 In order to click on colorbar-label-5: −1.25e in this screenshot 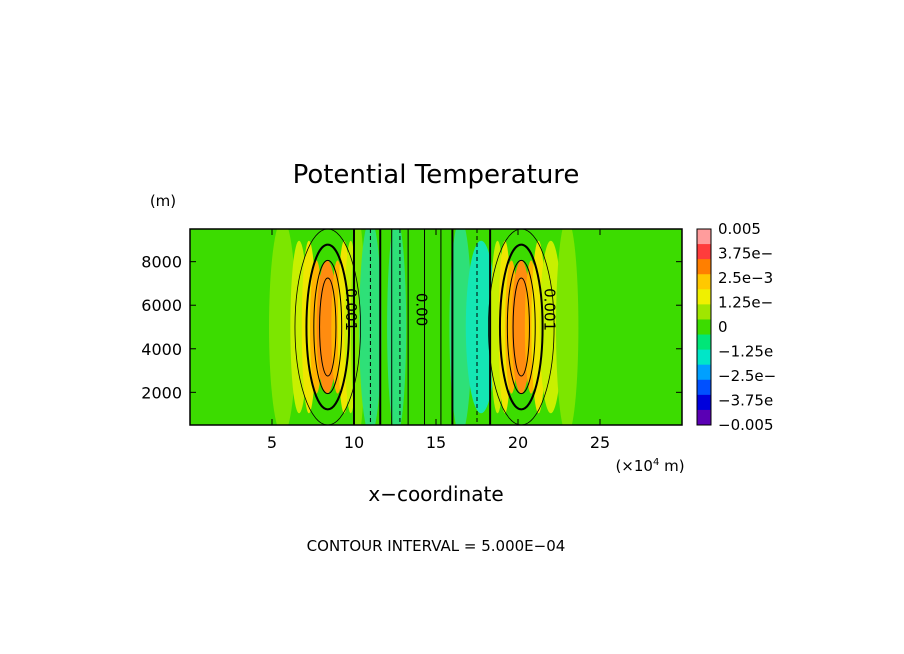, I will do `click(745, 352)`.